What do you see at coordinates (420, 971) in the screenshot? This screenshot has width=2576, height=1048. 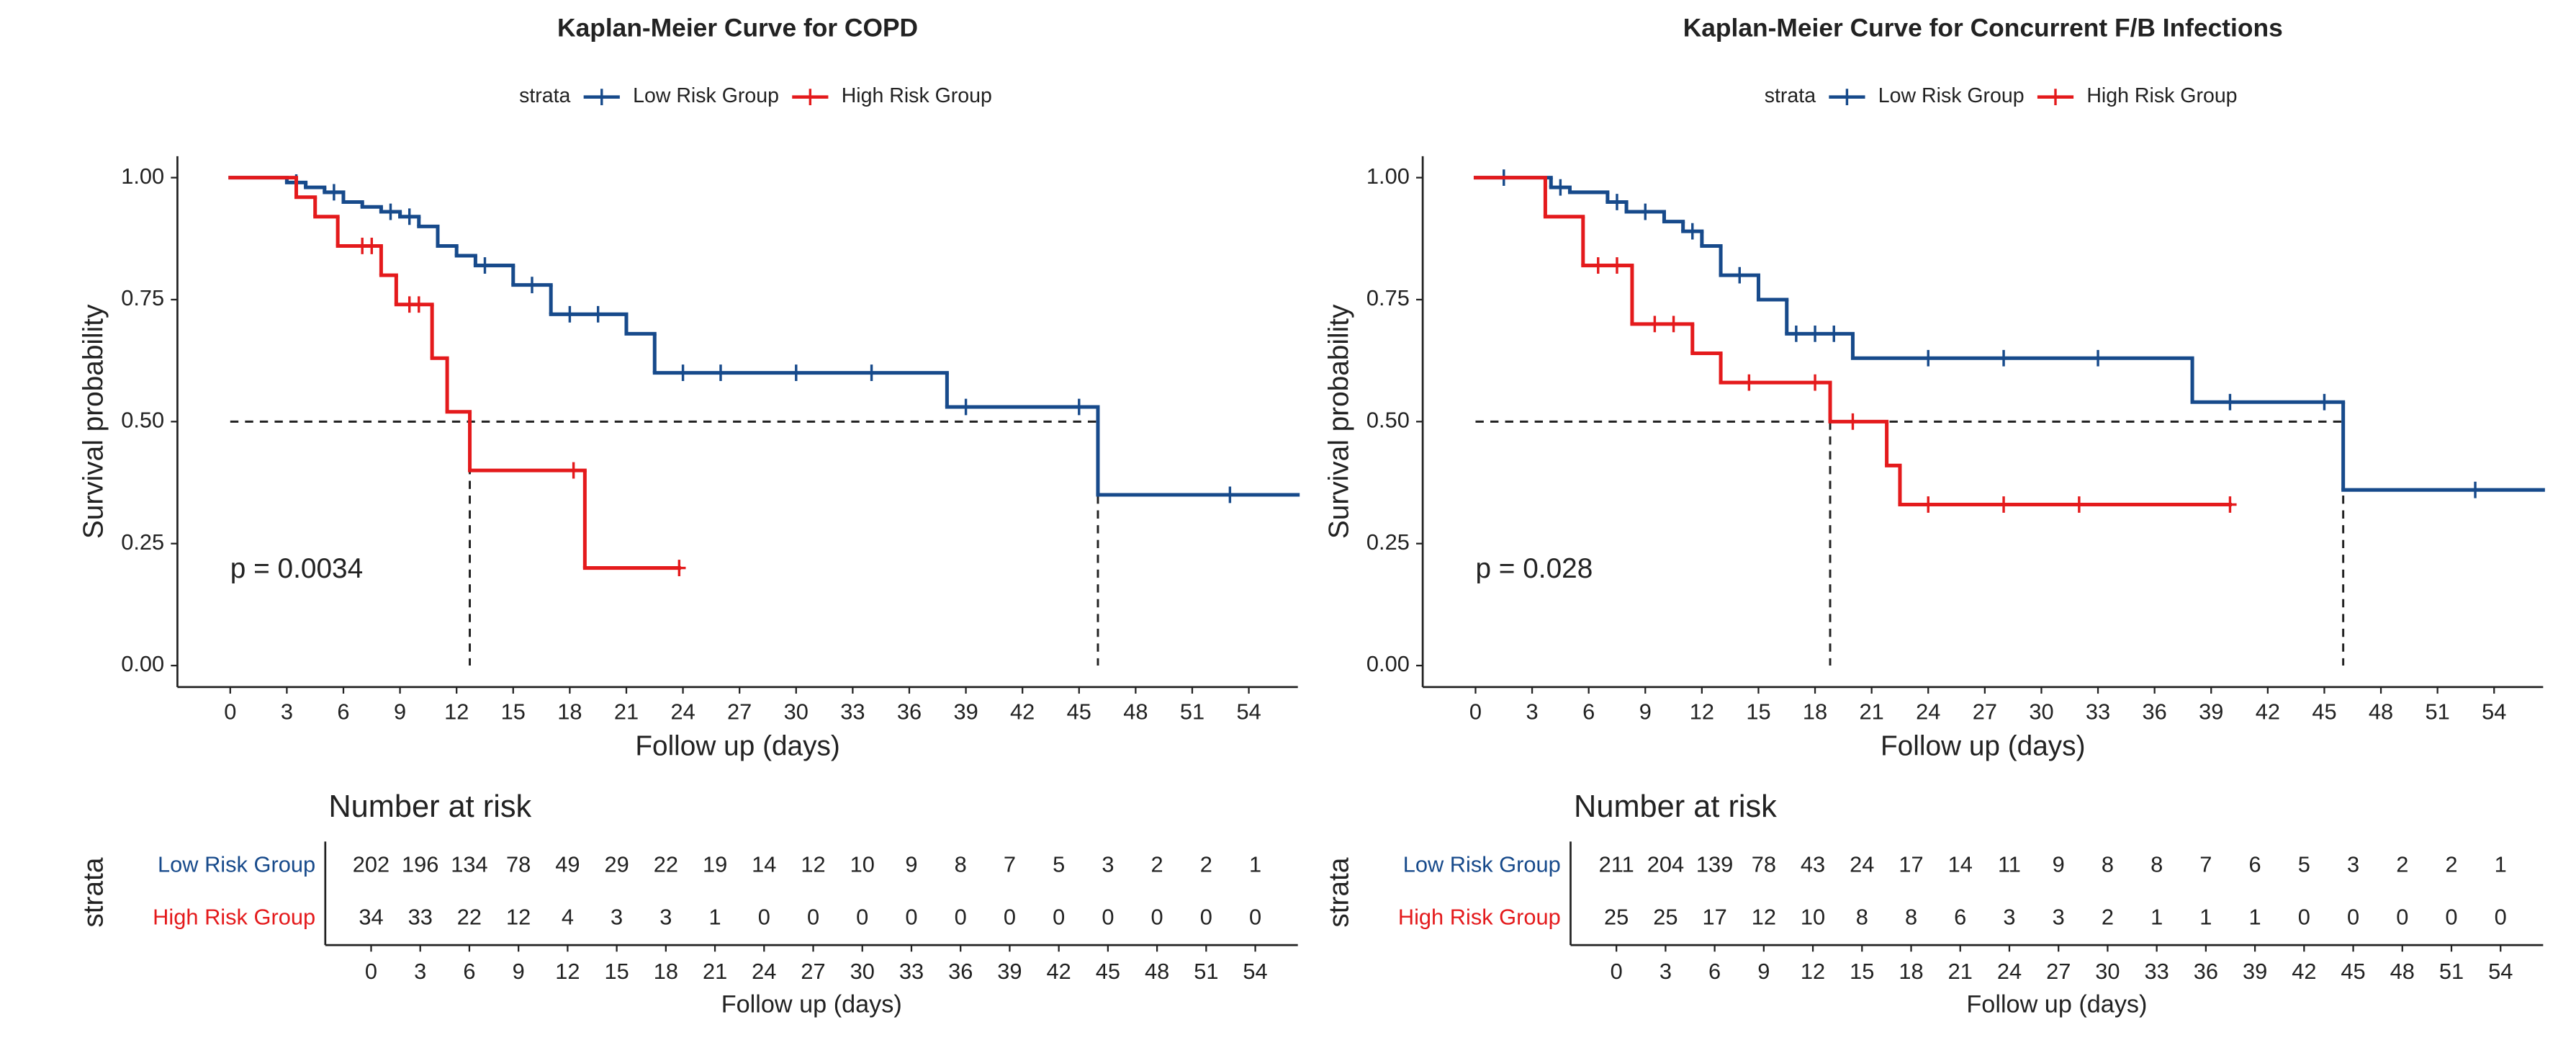 I see `risk-x-tick-label: 3` at bounding box center [420, 971].